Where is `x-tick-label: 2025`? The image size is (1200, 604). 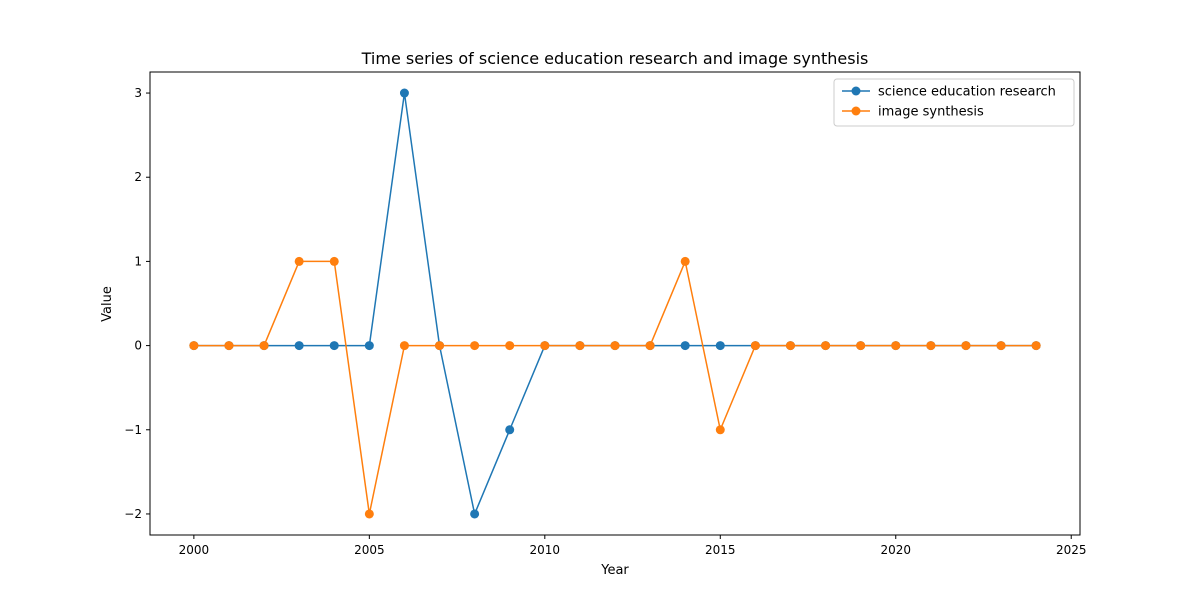
x-tick-label: 2025 is located at coordinates (1071, 550).